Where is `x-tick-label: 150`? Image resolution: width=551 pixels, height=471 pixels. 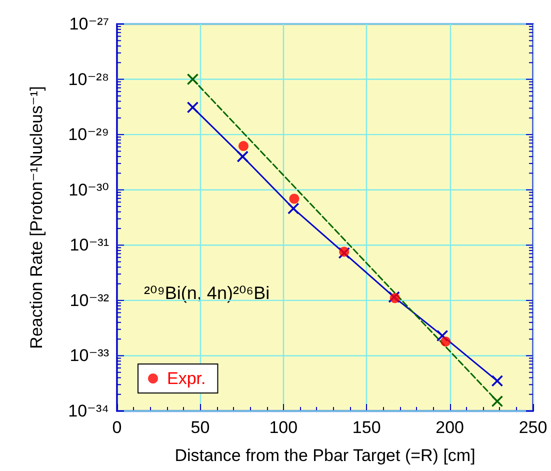
x-tick-label: 150 is located at coordinates (366, 427).